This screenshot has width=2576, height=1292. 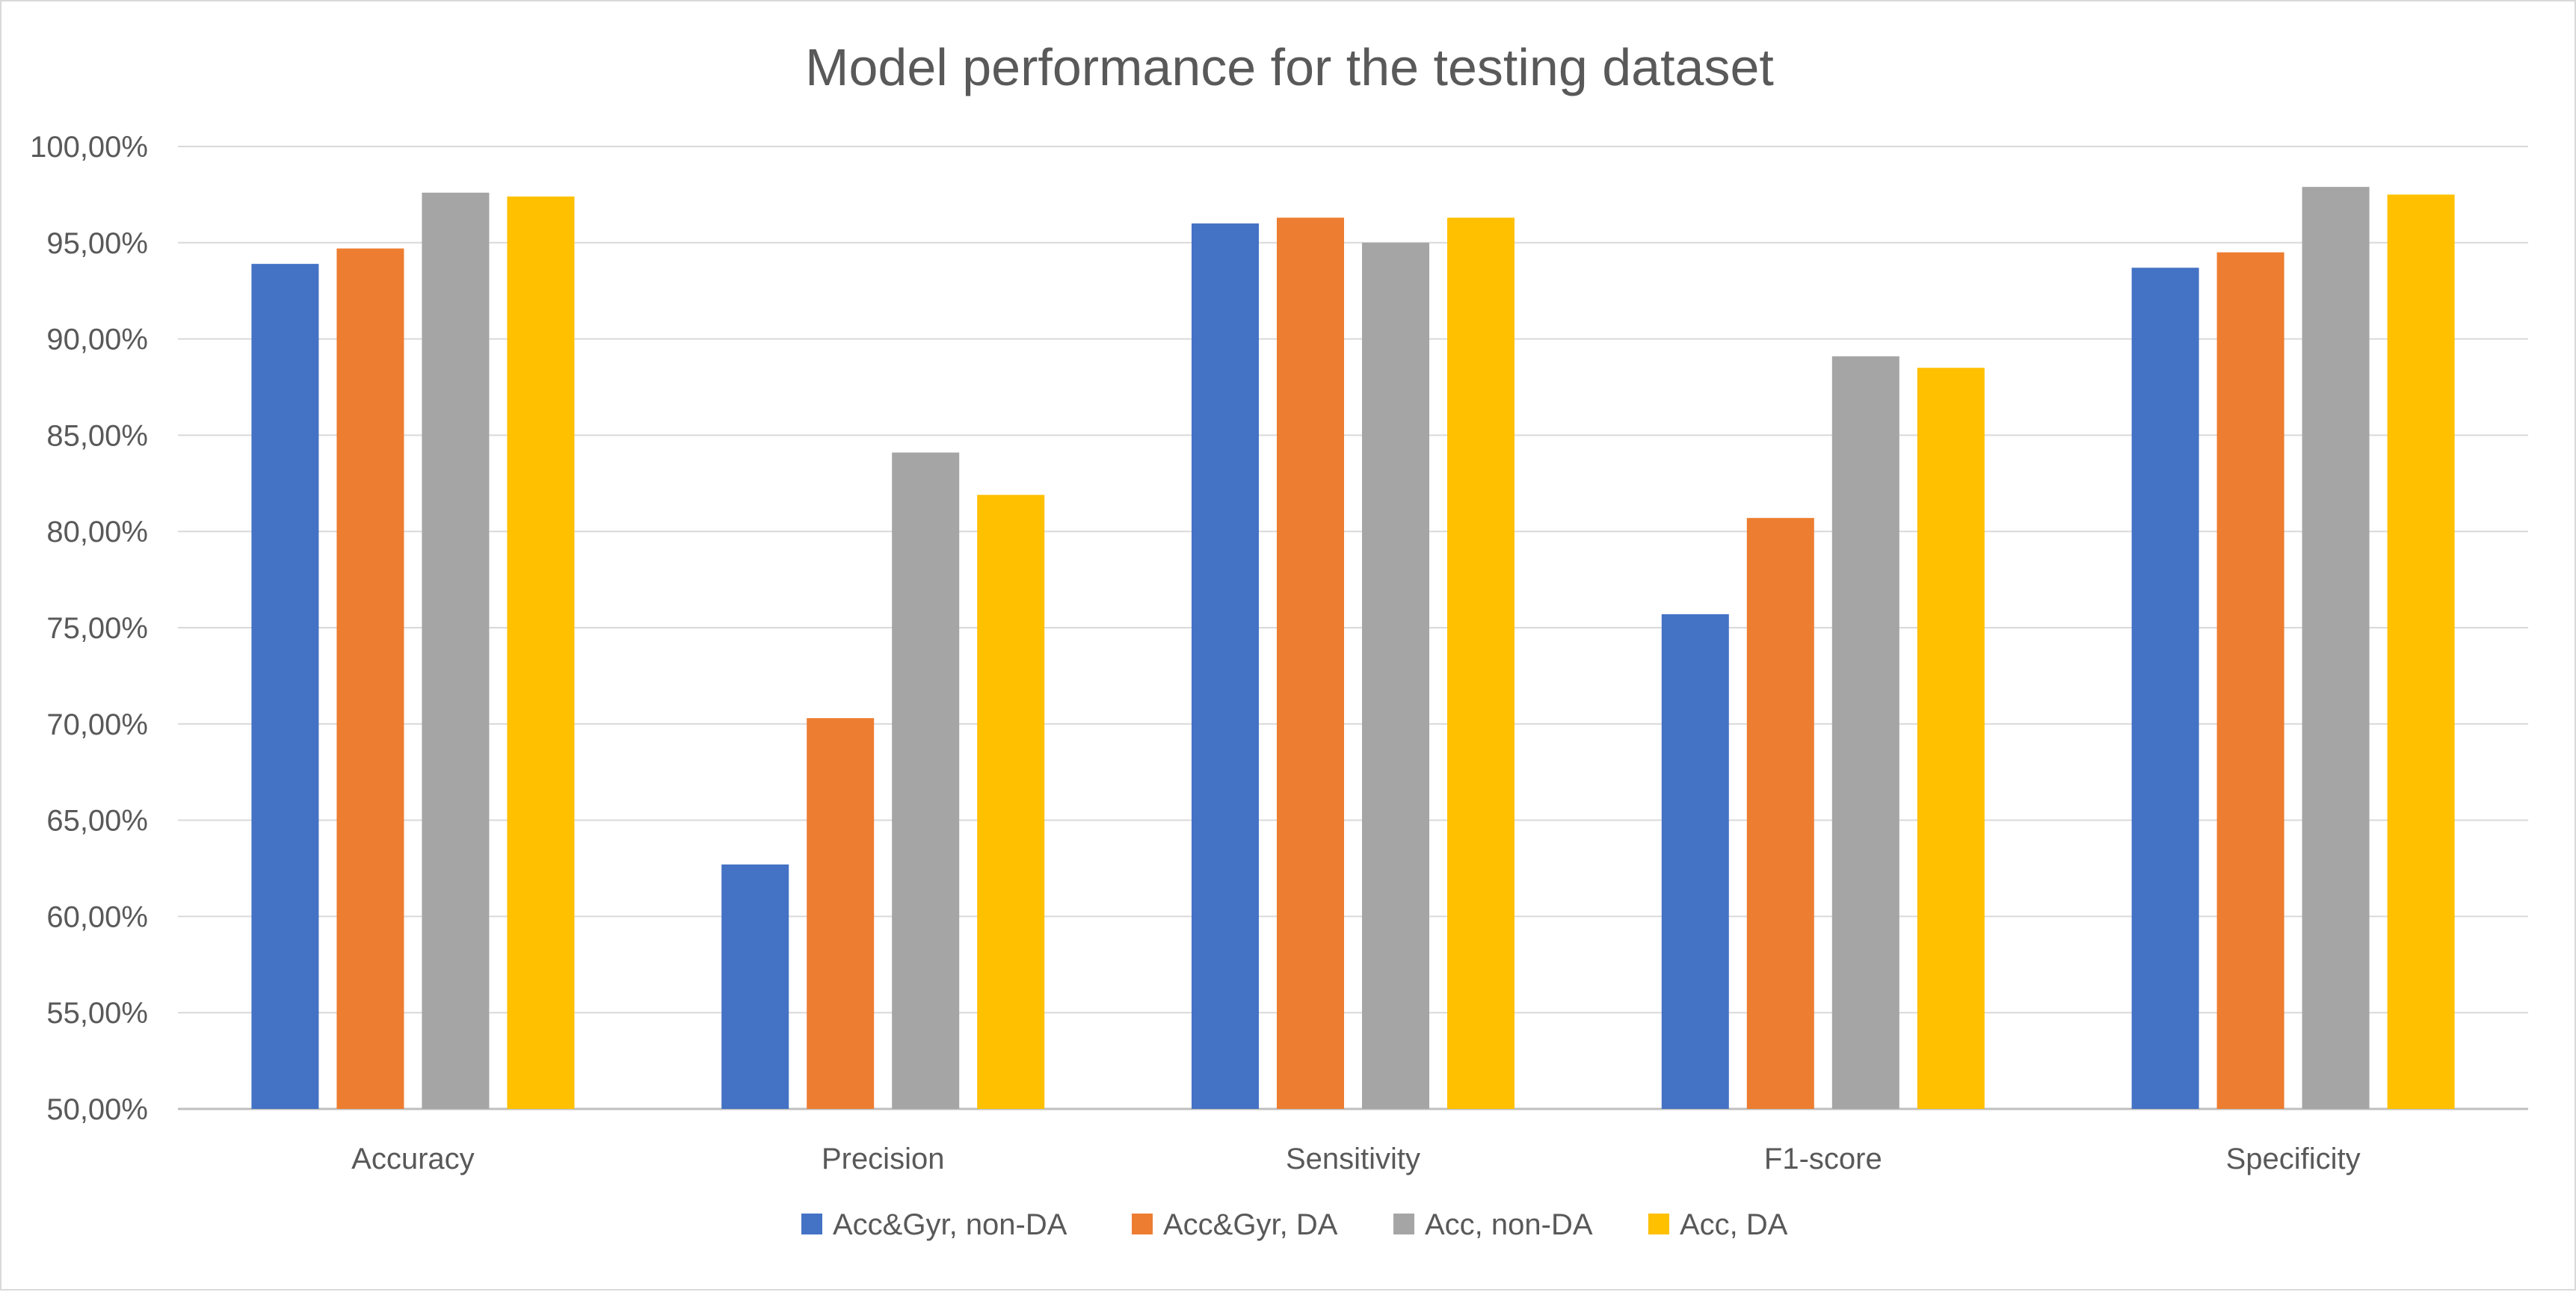 What do you see at coordinates (1250, 1224) in the screenshot?
I see `legend-label: Acc&Gyr, DA` at bounding box center [1250, 1224].